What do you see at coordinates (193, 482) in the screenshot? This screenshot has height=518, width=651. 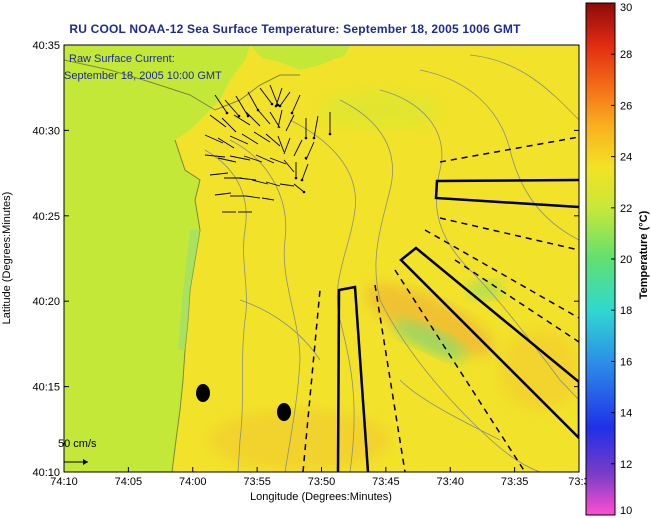 I see `x-tick-label: 74:00` at bounding box center [193, 482].